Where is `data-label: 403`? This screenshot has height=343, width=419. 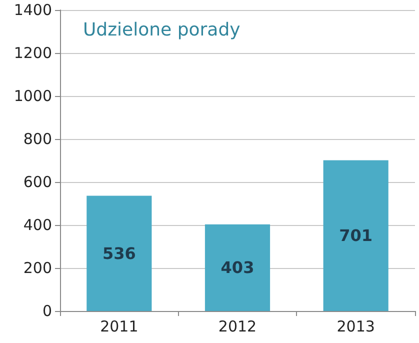
data-label: 403 is located at coordinates (237, 268).